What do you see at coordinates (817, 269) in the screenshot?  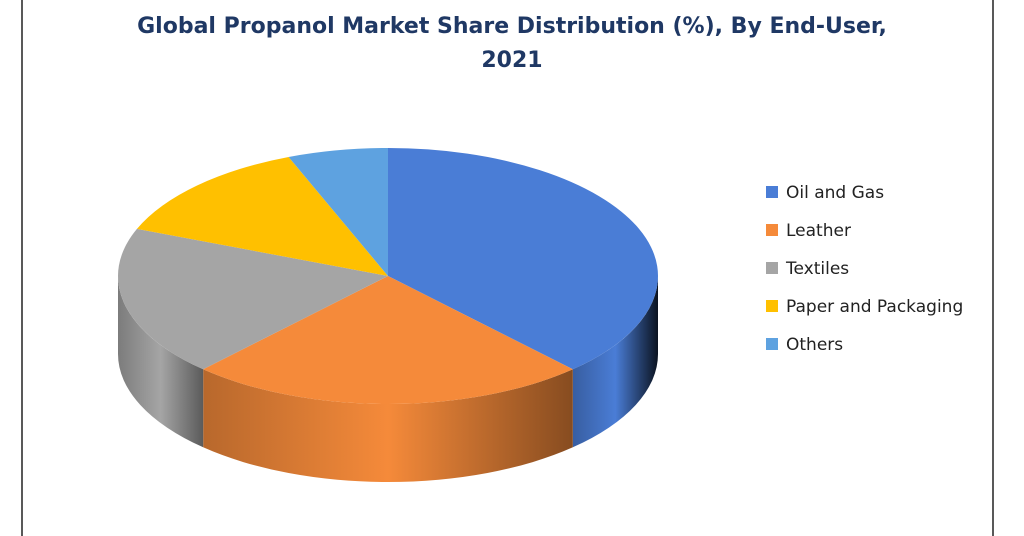 I see `legend-label: Textiles` at bounding box center [817, 269].